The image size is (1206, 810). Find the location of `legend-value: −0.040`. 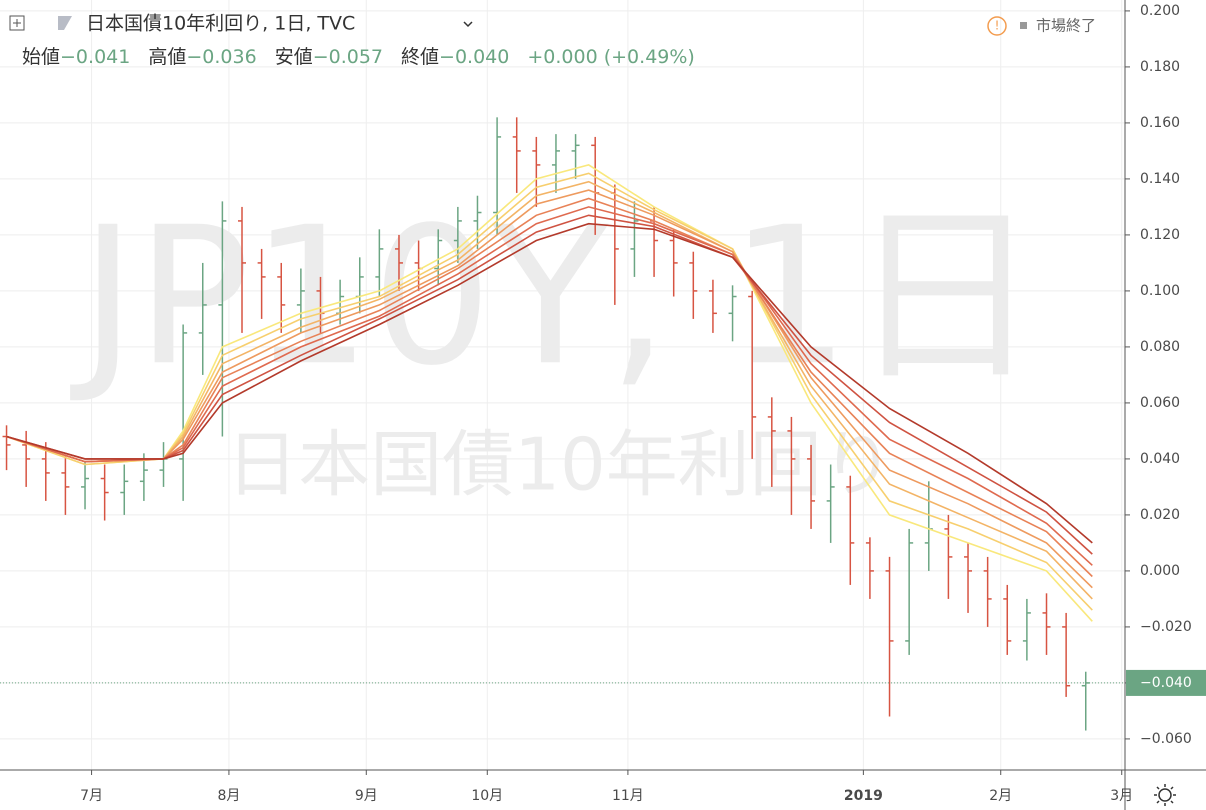

legend-value: −0.040 is located at coordinates (474, 57).